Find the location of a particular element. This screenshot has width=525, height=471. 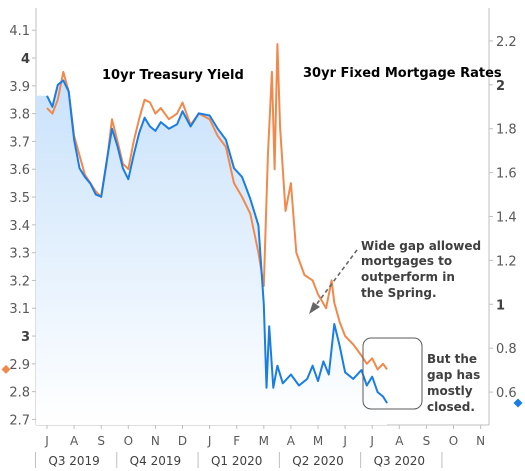

right-axis: 0.6 0.8 1 1.2 1.4 1.6 1.8 2 2.2 is located at coordinates (503, 218).